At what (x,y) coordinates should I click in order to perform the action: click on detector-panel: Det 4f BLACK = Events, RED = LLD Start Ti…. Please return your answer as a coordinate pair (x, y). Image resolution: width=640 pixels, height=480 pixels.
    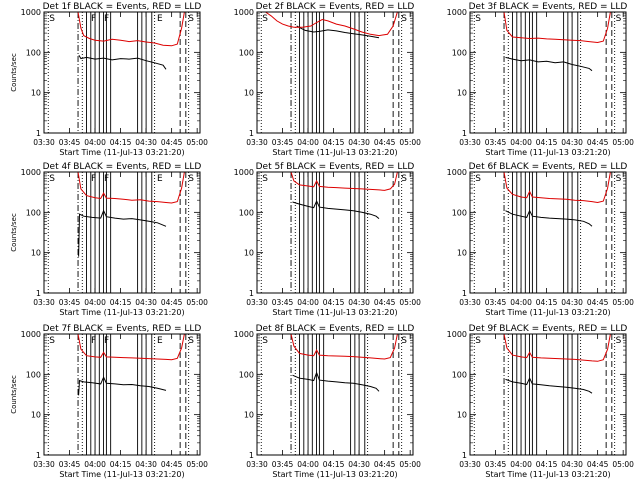
    Looking at the image, I should click on (109, 239).